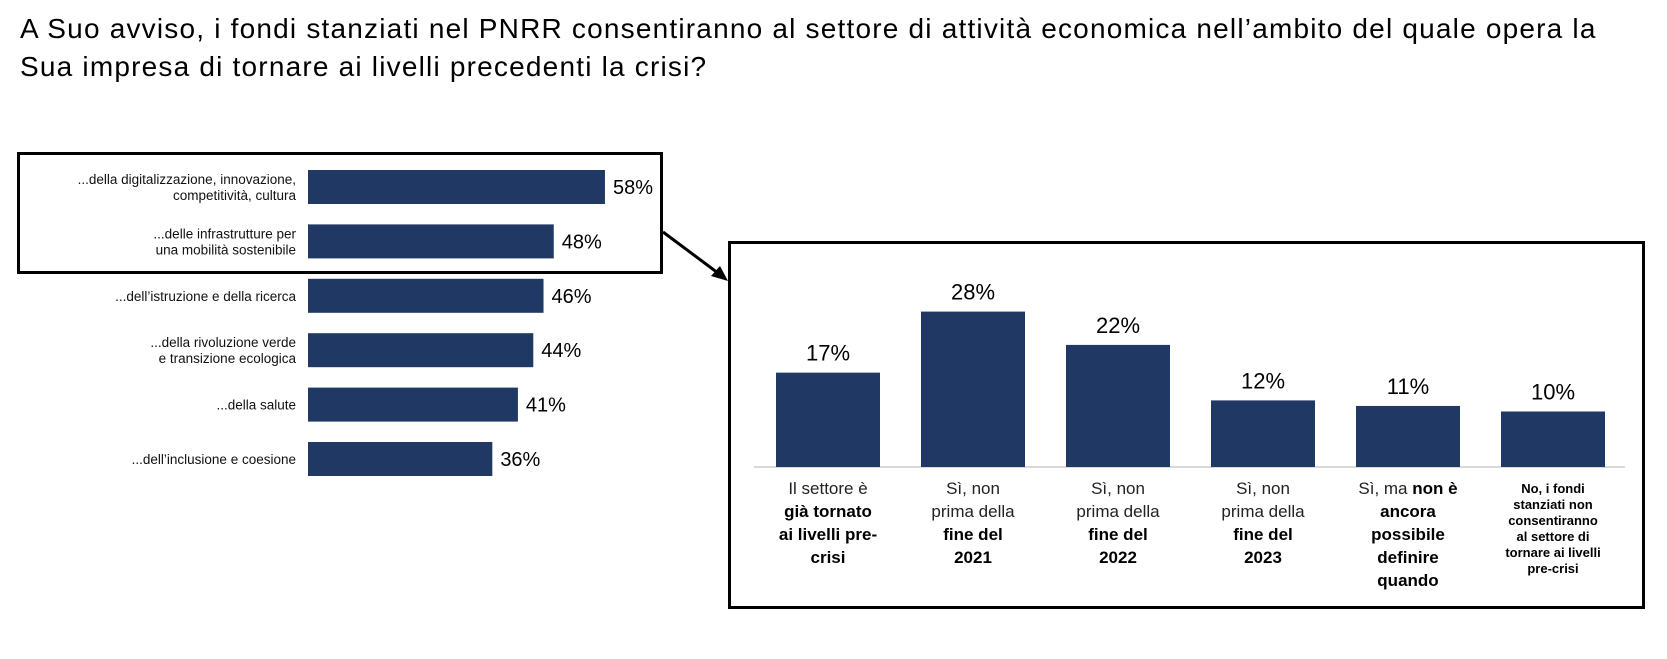  I want to click on category-label-5: ...della salute, so click(256, 405).